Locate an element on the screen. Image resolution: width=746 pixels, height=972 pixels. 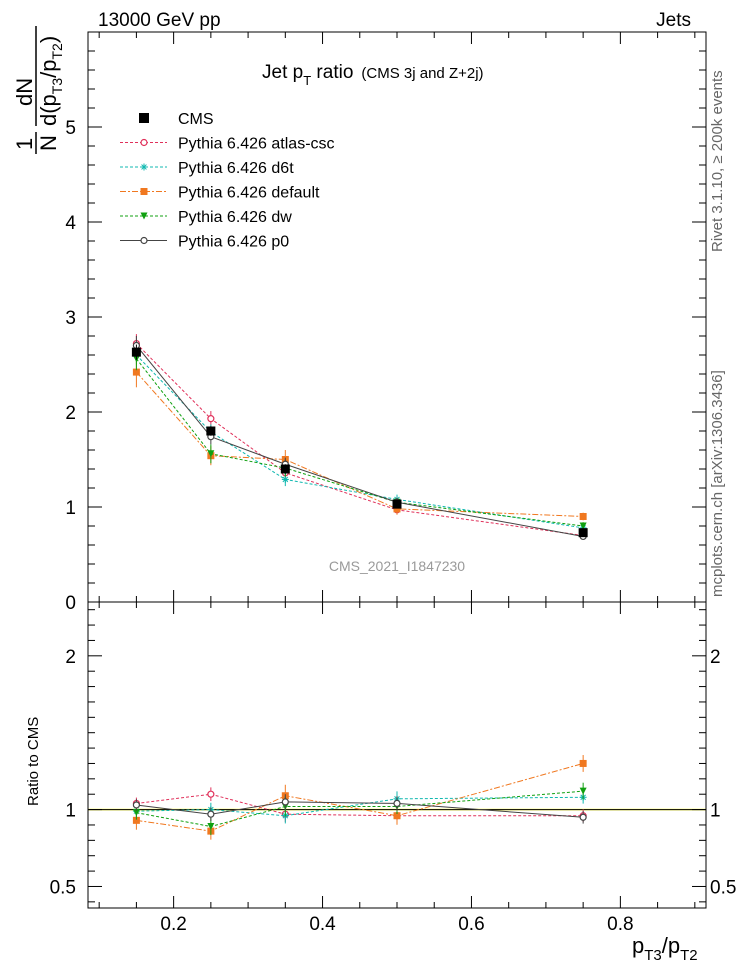
mcplots-label: mcplots.cern.ch [arXiv:1306.3436] is located at coordinates (717, 483).